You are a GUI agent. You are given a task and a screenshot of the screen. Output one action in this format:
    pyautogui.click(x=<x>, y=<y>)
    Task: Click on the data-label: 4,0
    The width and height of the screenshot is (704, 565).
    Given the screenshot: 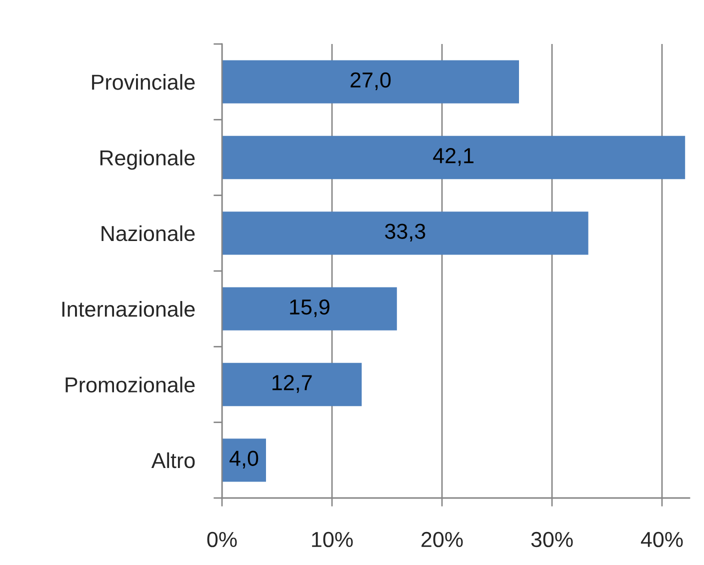 What is the action you would take?
    pyautogui.click(x=244, y=459)
    